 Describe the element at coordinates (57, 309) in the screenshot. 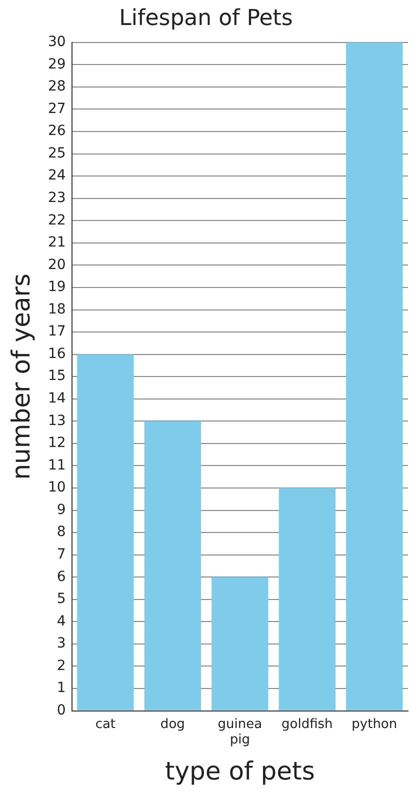

I see `y-tick-label: 18` at that location.